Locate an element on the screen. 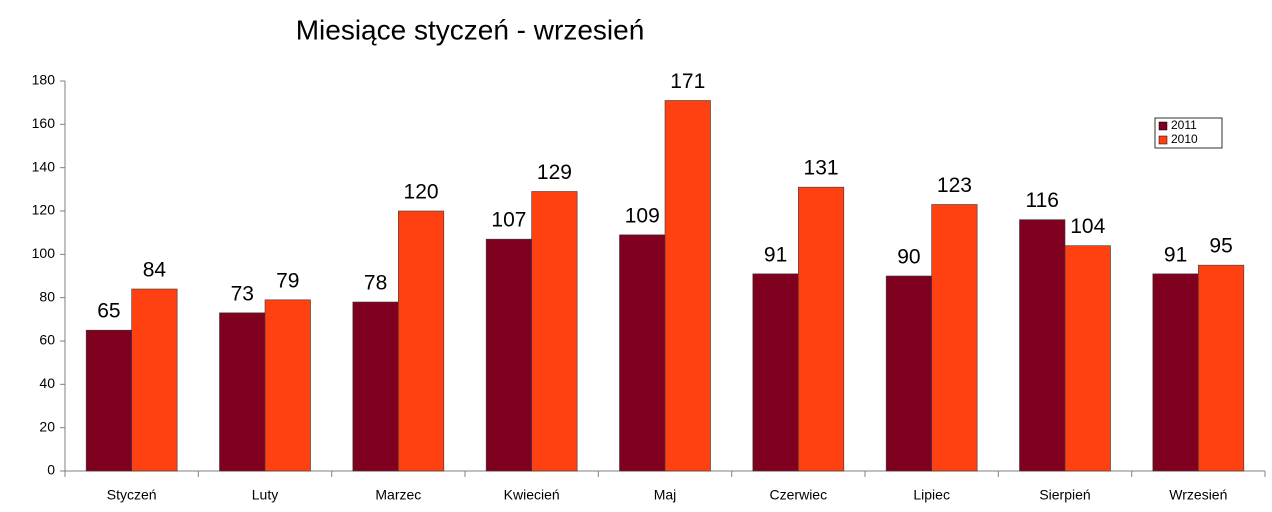  y-tick-label: 140 is located at coordinates (44, 166).